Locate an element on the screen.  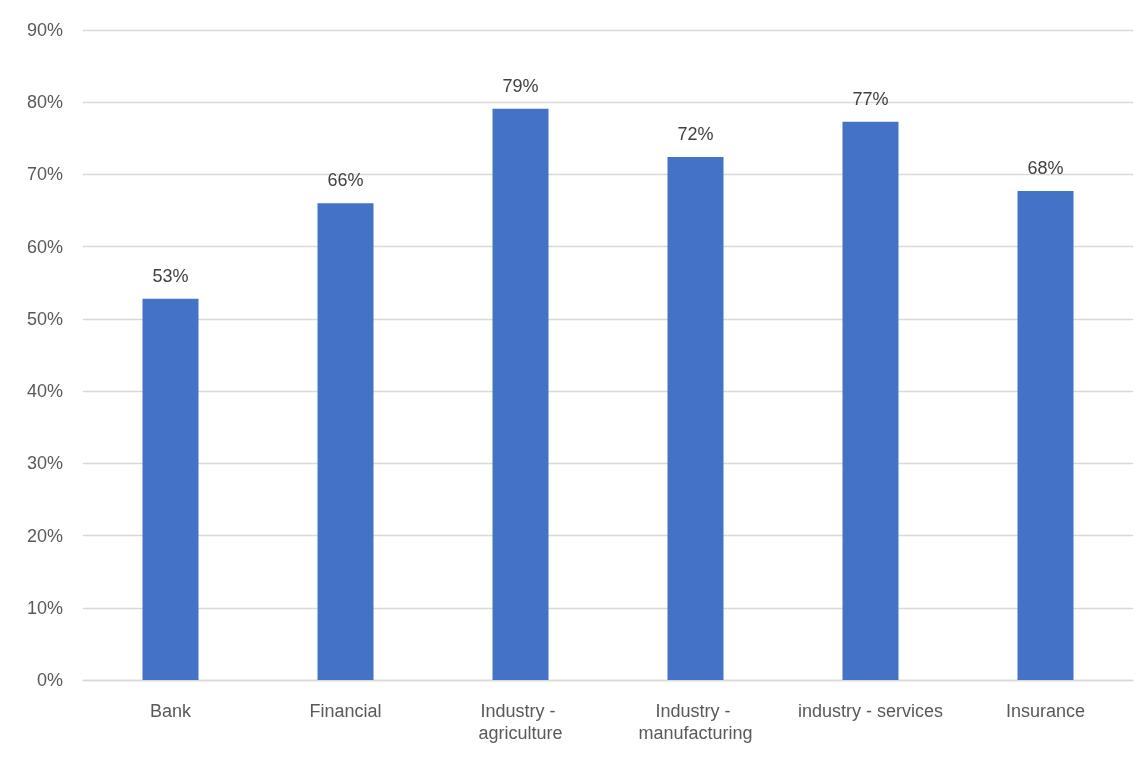
x-tick-label: industry - services is located at coordinates (870, 711).